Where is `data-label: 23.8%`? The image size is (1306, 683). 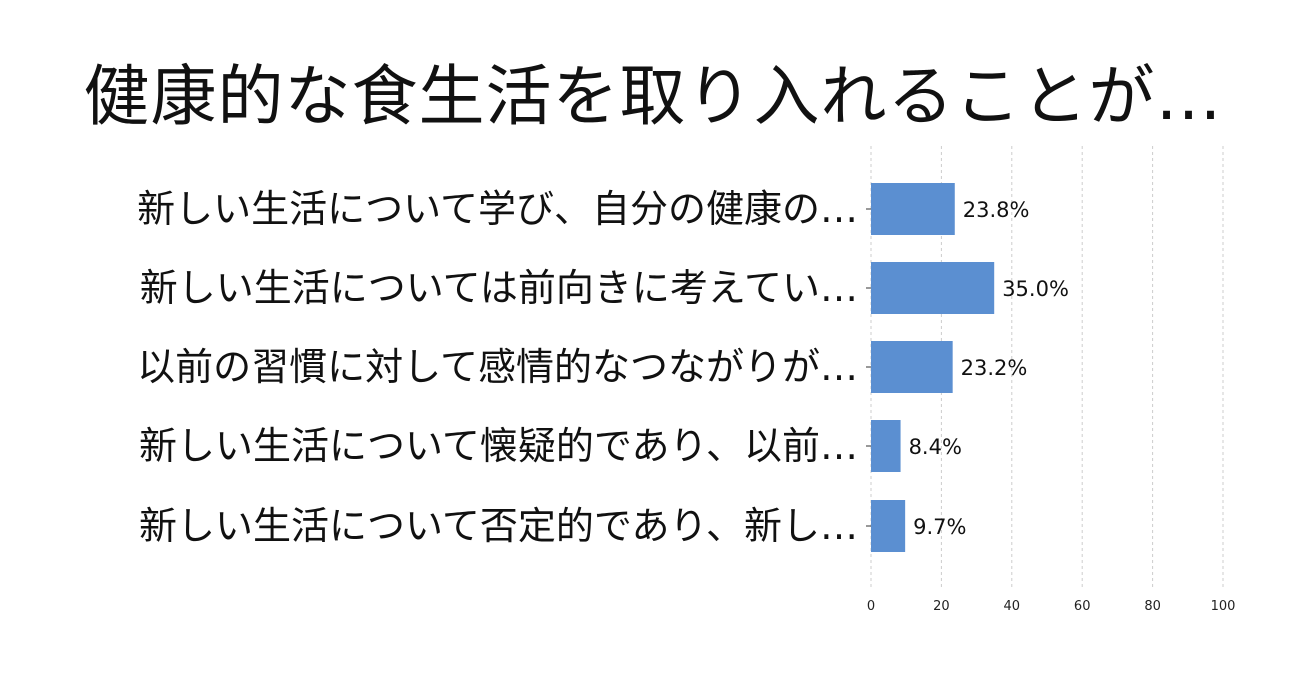 data-label: 23.8% is located at coordinates (996, 210).